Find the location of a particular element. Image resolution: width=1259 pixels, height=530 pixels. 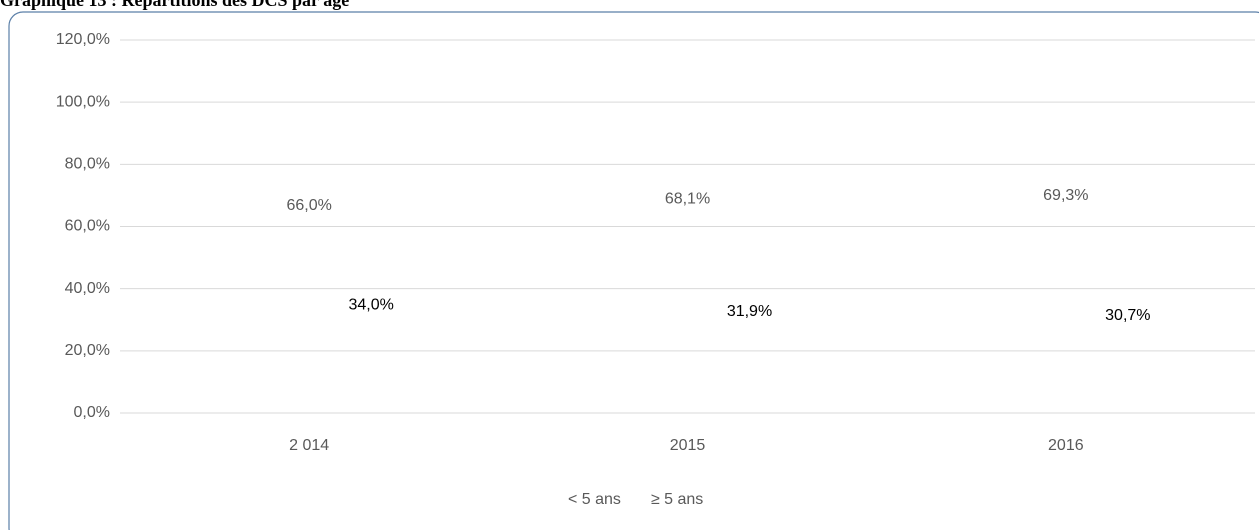

data-label: 66,0% is located at coordinates (308, 205).